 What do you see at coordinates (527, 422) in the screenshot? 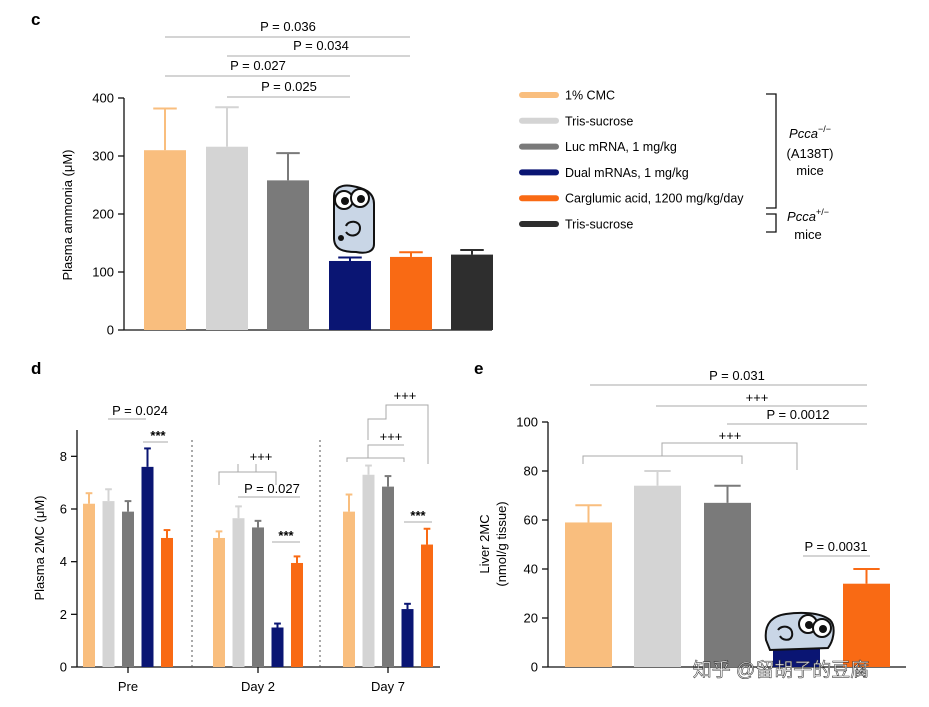
I see `e-ytick-label-5: 100` at bounding box center [527, 422].